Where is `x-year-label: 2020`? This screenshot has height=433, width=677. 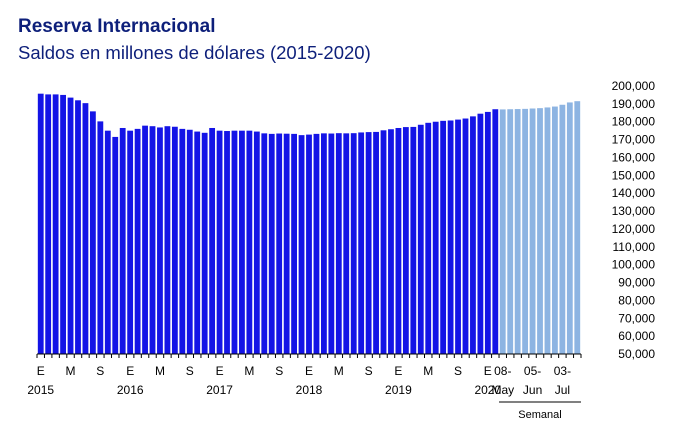 x-year-label: 2020 is located at coordinates (487, 390).